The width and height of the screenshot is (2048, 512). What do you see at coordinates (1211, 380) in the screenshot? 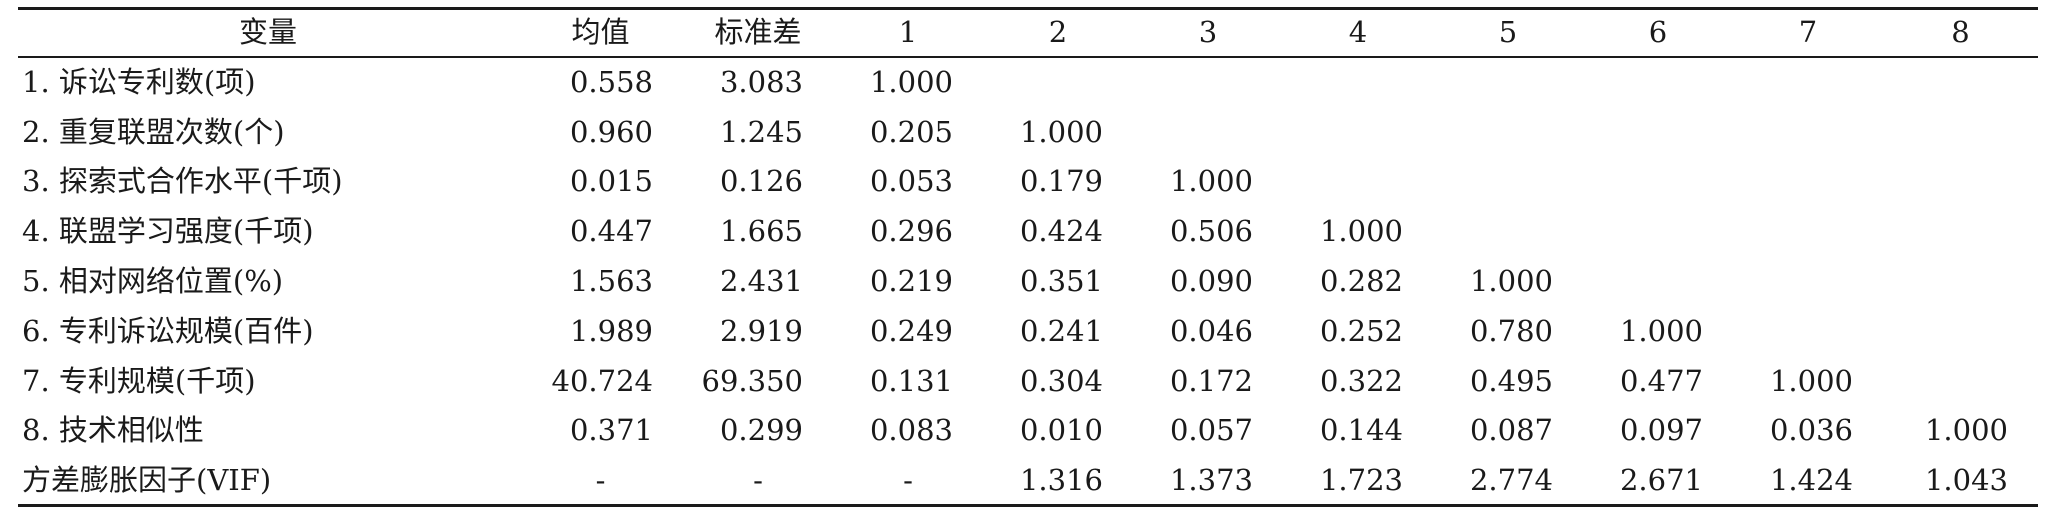
I see `table-cell: 0.172` at bounding box center [1211, 380].